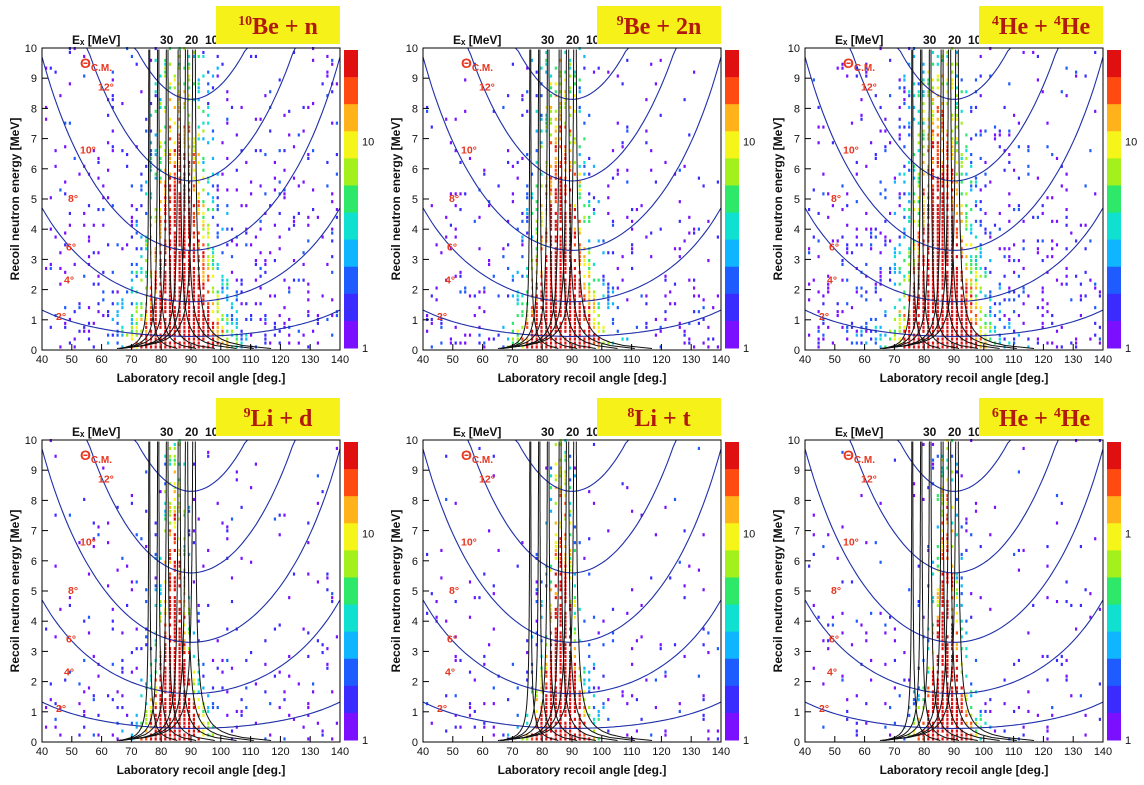 This screenshot has height=785, width=1144. What do you see at coordinates (869, 87) in the screenshot?
I see `theta-label: 12°` at bounding box center [869, 87].